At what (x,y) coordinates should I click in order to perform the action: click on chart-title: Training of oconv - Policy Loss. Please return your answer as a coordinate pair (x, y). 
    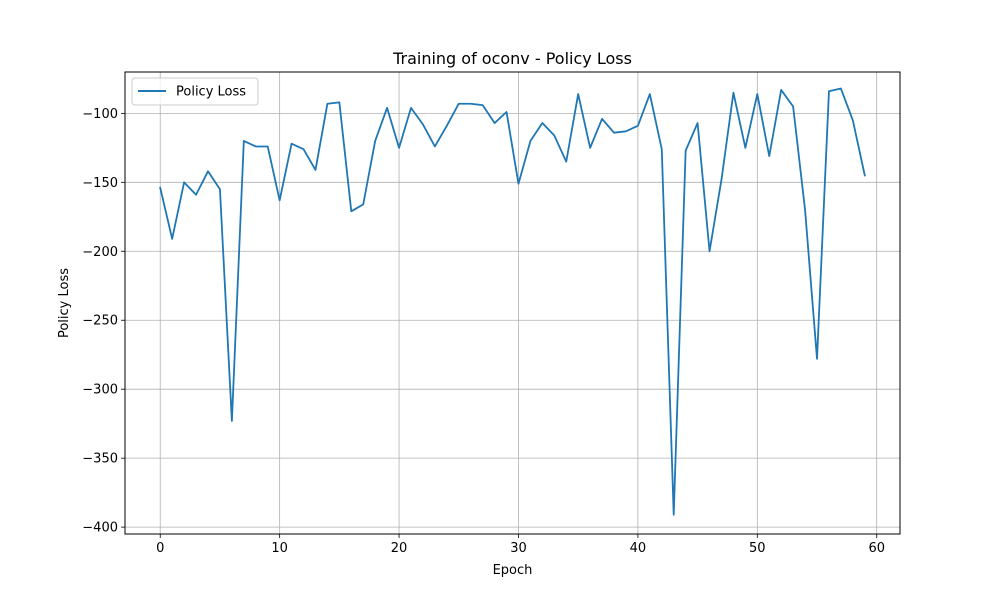
    Looking at the image, I should click on (512, 58).